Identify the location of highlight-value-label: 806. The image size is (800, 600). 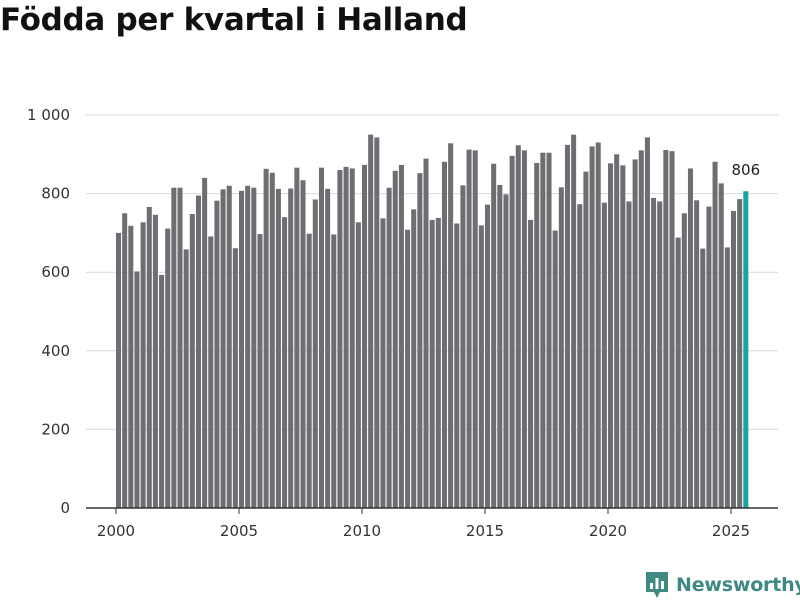
(746, 170).